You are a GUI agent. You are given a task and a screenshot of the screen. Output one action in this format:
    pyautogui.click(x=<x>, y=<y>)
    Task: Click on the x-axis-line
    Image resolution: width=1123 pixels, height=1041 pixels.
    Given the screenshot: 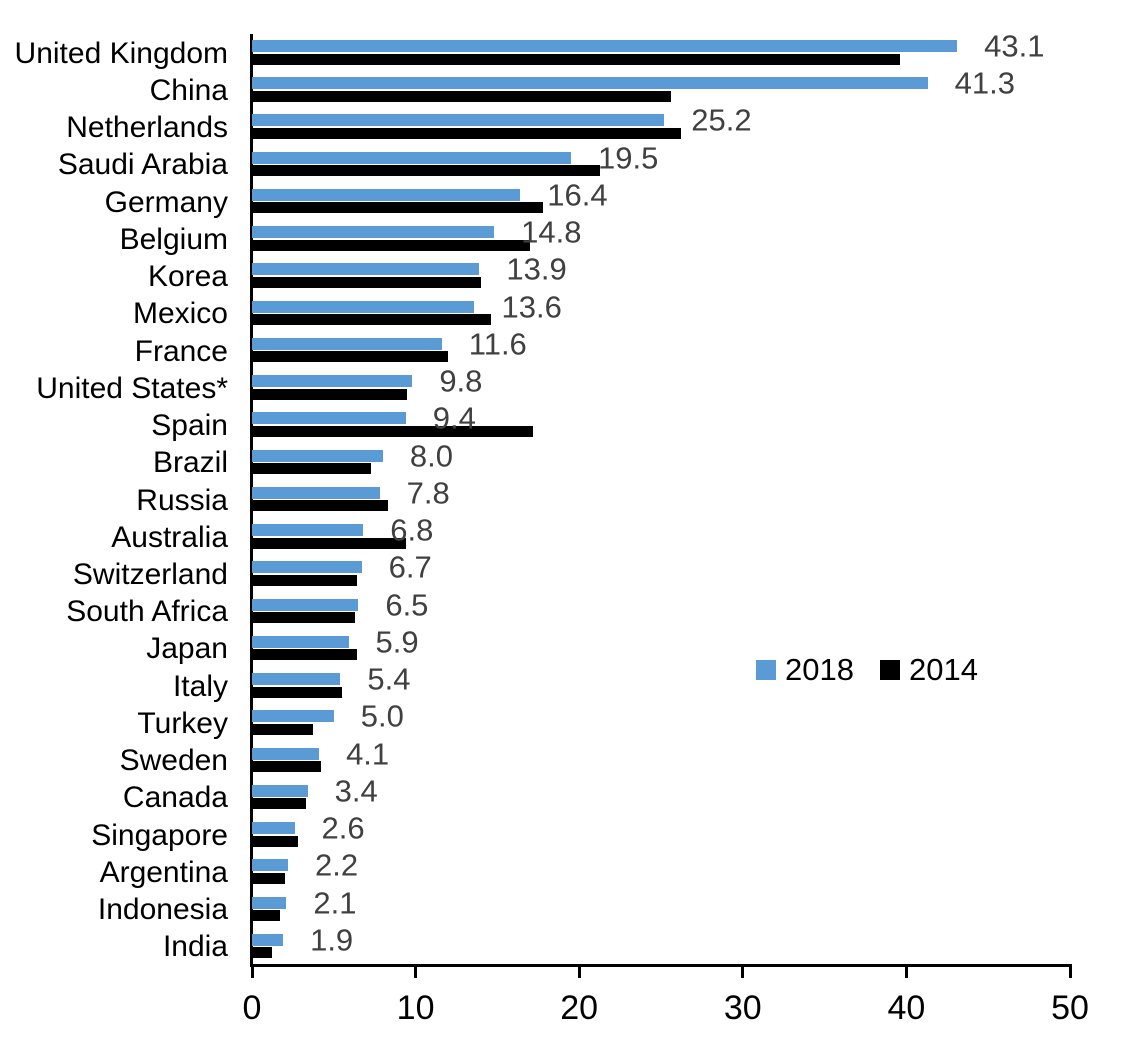 What is the action you would take?
    pyautogui.click(x=661, y=965)
    